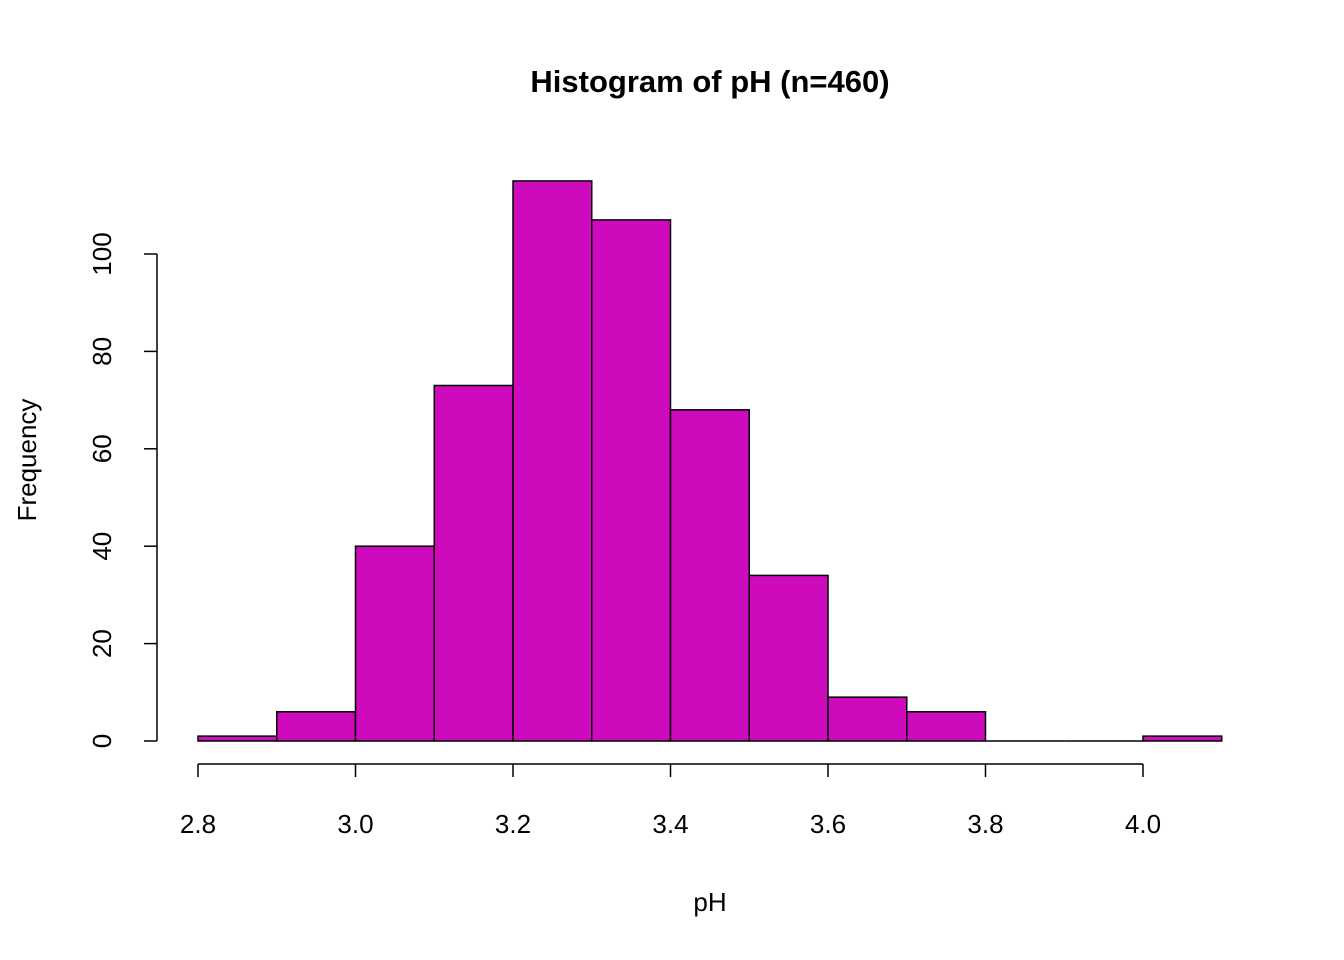 The image size is (1344, 960). I want to click on chart-title: Histogram of pH (n=460), so click(709, 81).